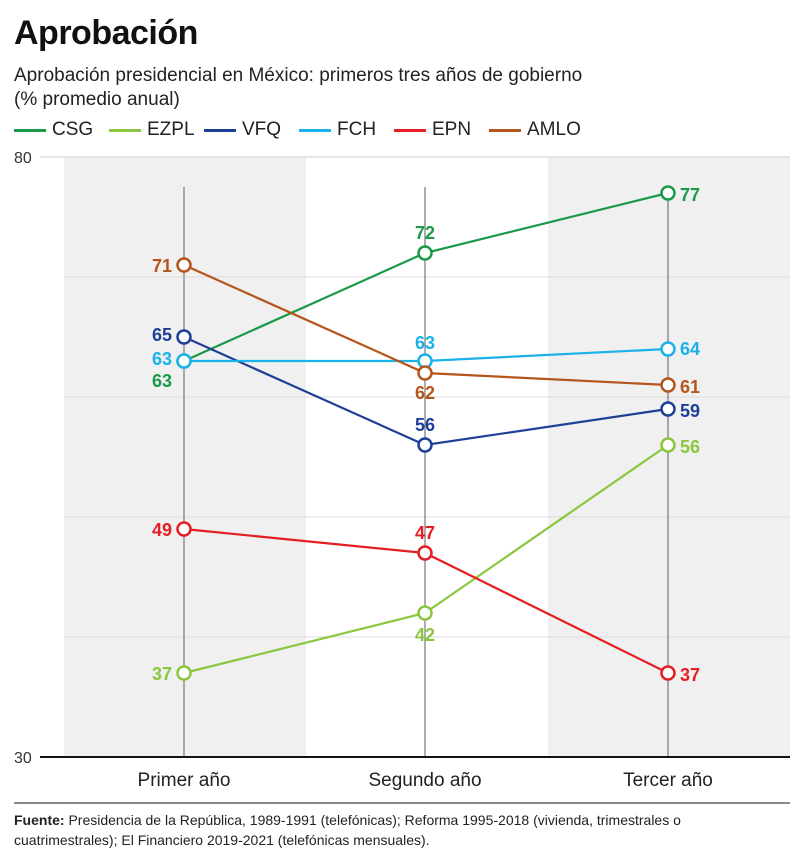 The width and height of the screenshot is (800, 855). Describe the element at coordinates (690, 447) in the screenshot. I see `data-label-ezpl: 56` at that location.